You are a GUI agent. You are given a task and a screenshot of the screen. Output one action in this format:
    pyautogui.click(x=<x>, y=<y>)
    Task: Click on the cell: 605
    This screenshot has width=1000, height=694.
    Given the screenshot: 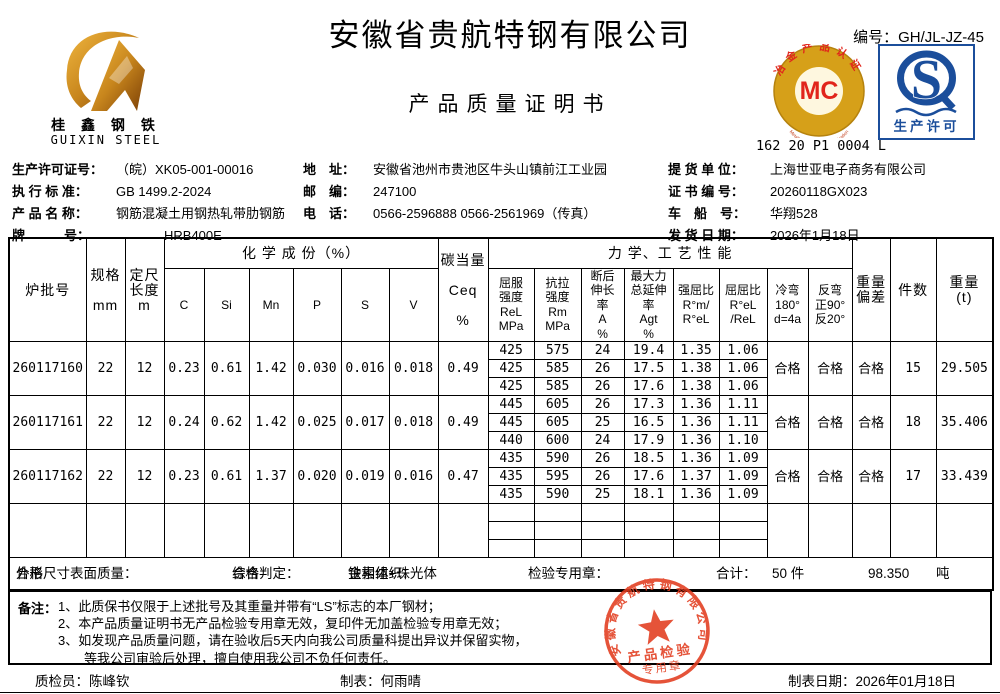 What is the action you would take?
    pyautogui.click(x=557, y=422)
    